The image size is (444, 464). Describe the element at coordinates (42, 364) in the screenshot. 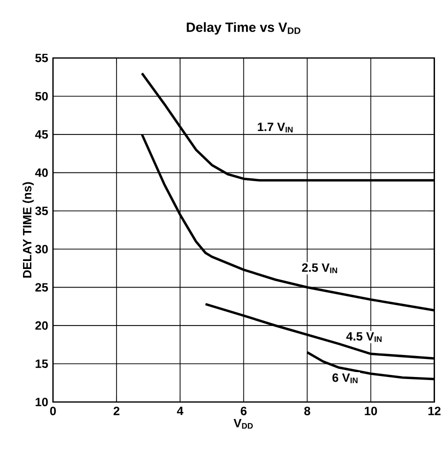

I see `y-tick-label: 15` at that location.